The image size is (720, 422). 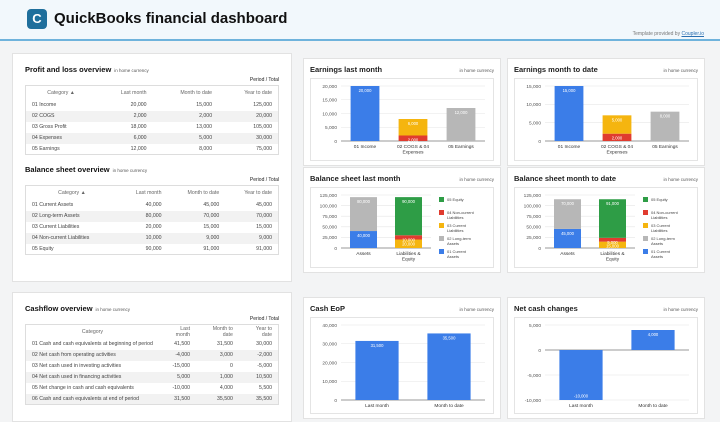 I want to click on cell-value: 31,500, so click(x=225, y=344).